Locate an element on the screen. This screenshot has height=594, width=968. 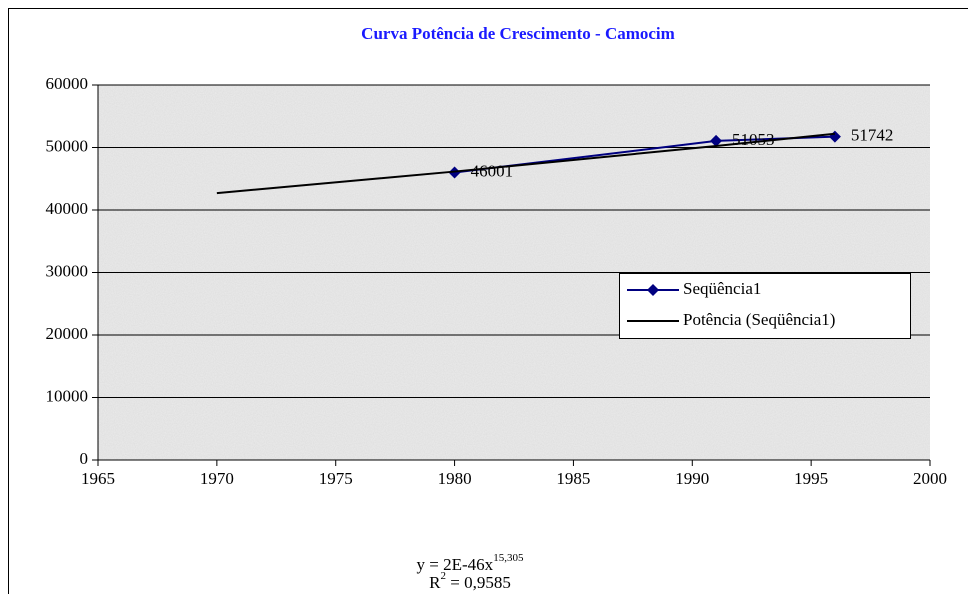
r-squared-rest: = 0,9585 is located at coordinates (478, 582).